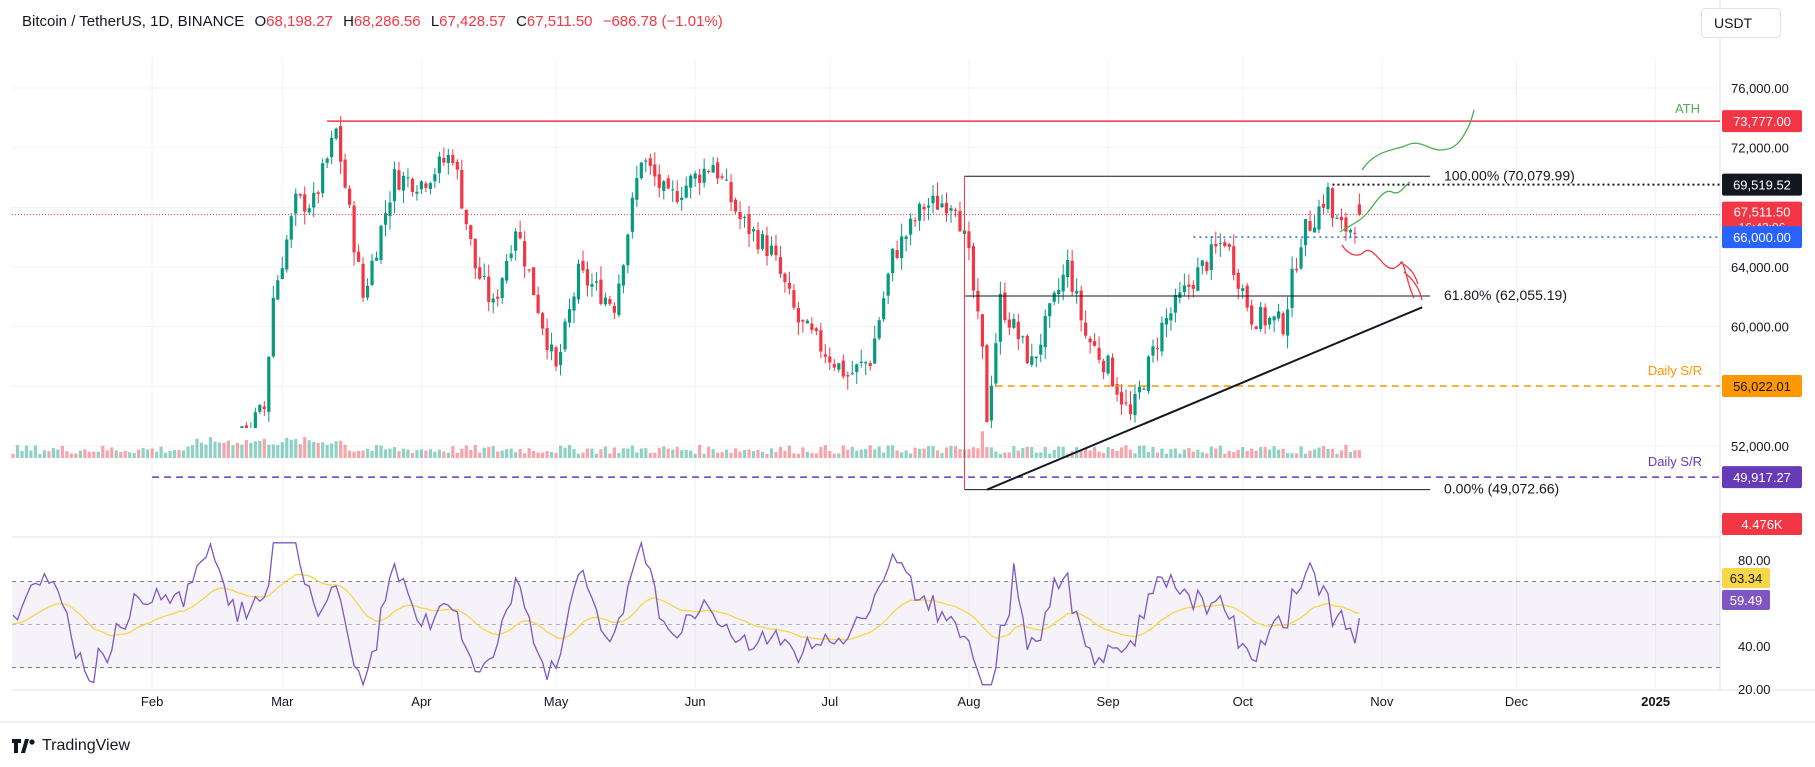  I want to click on projection-down-short, so click(1378, 271).